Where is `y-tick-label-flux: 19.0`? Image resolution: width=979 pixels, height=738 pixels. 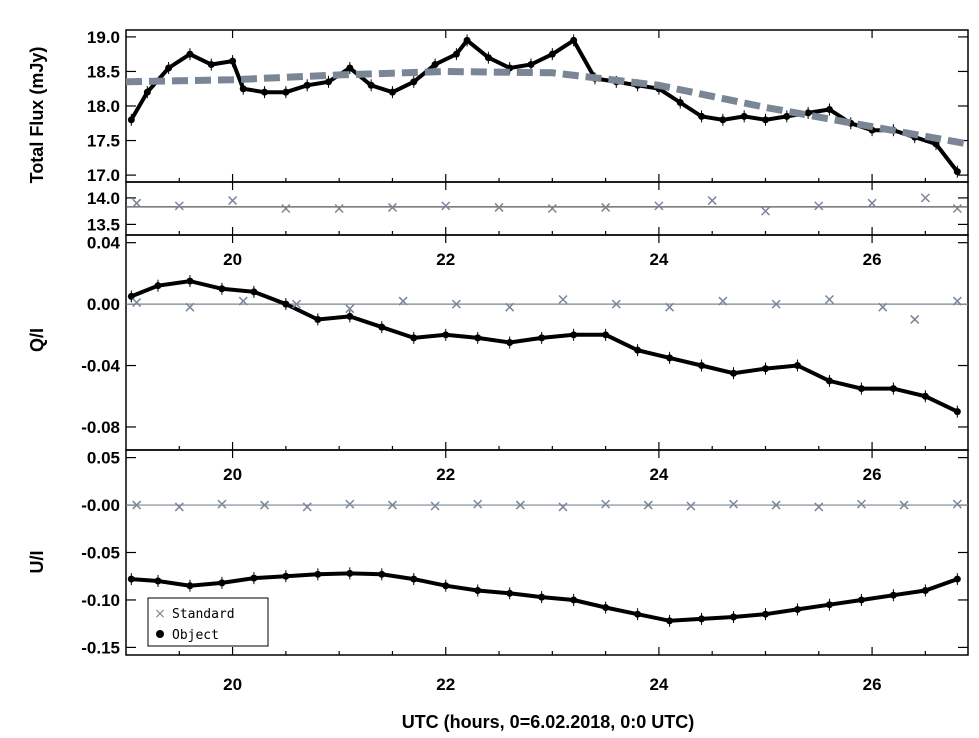 y-tick-label-flux: 19.0 is located at coordinates (103, 37).